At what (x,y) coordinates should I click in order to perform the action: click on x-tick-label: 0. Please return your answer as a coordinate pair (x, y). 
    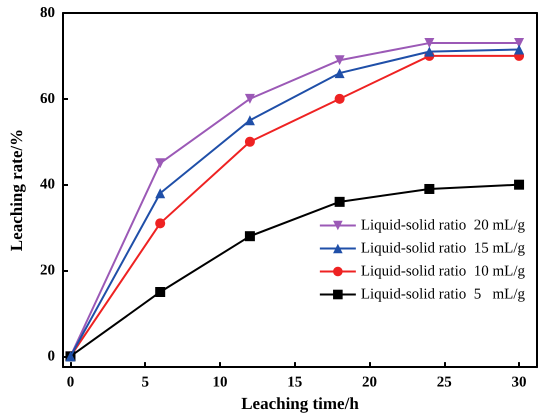
    Looking at the image, I should click on (70, 382).